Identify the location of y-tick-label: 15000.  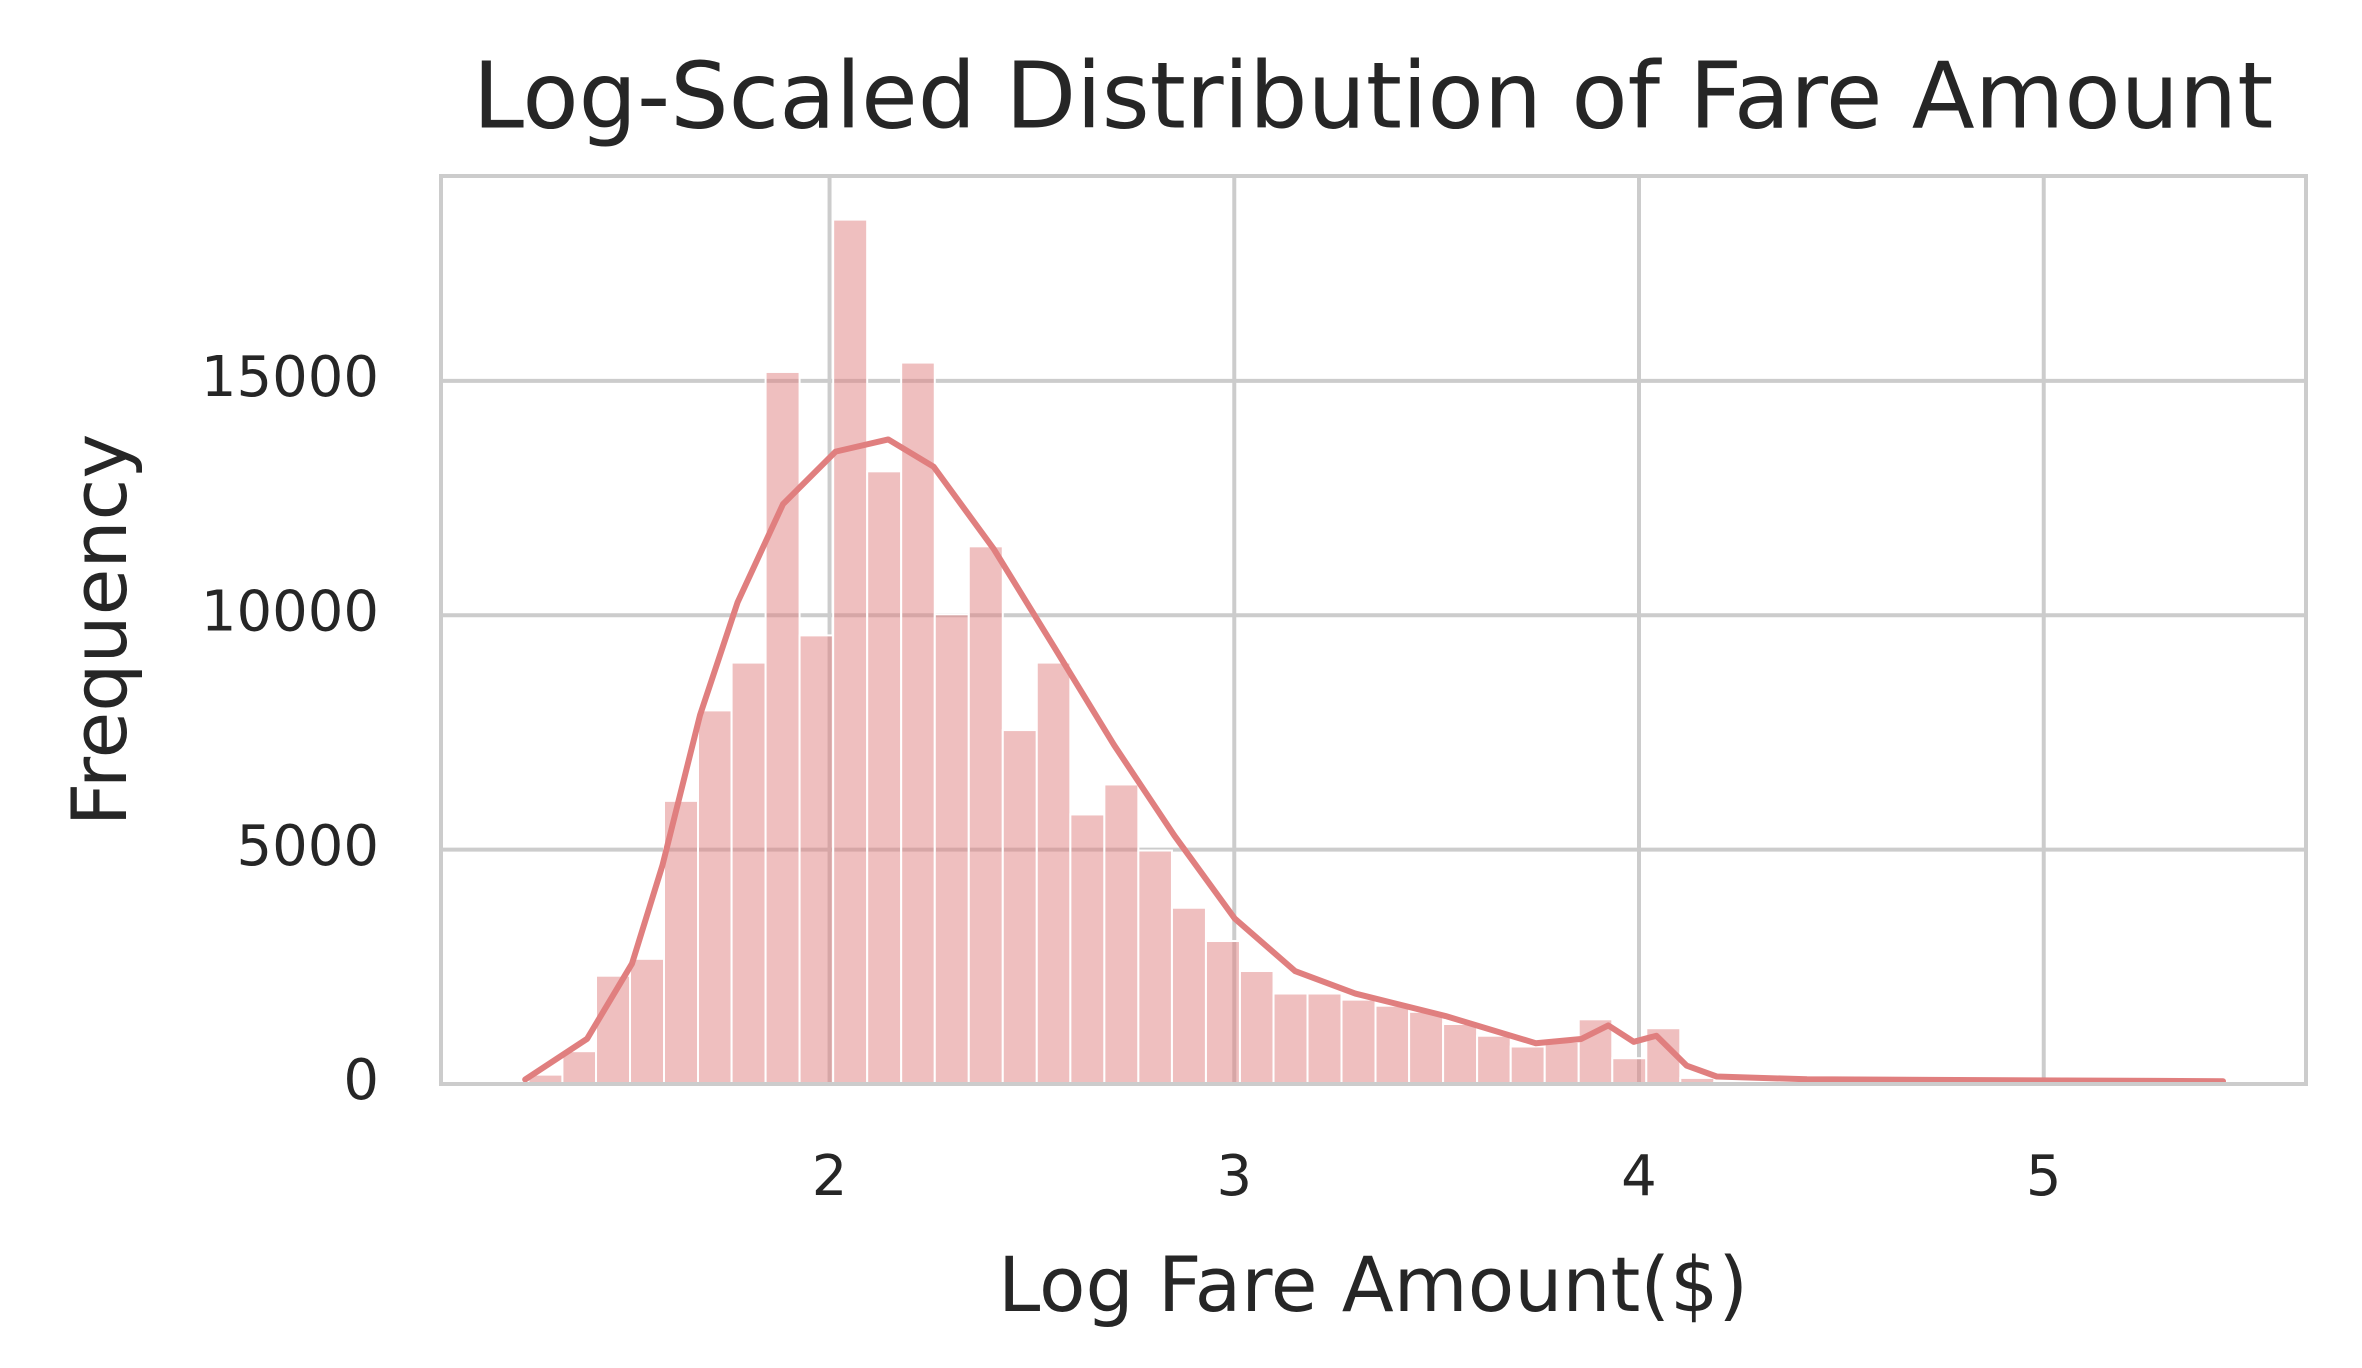
(290, 377).